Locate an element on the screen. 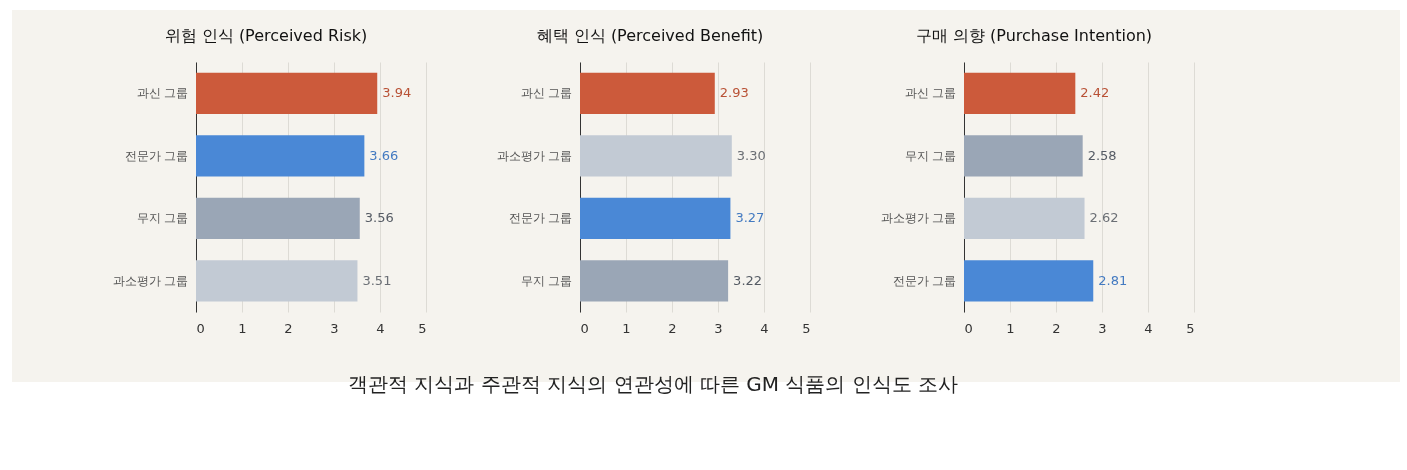 The width and height of the screenshot is (1407, 470). data-label: 3.30 is located at coordinates (751, 155).